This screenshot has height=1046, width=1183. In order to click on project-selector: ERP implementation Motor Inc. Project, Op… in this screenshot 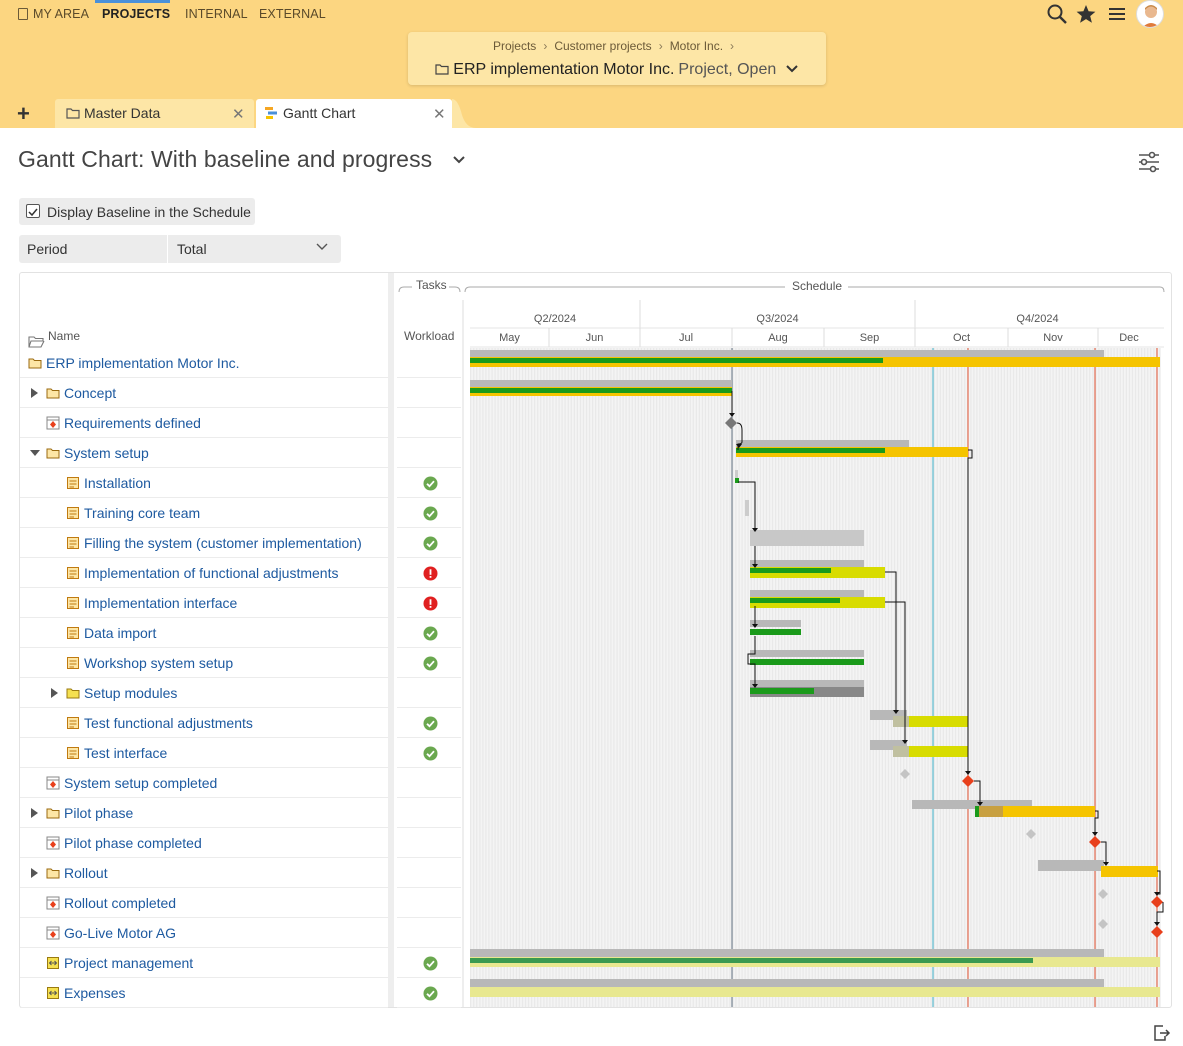, I will do `click(617, 70)`.